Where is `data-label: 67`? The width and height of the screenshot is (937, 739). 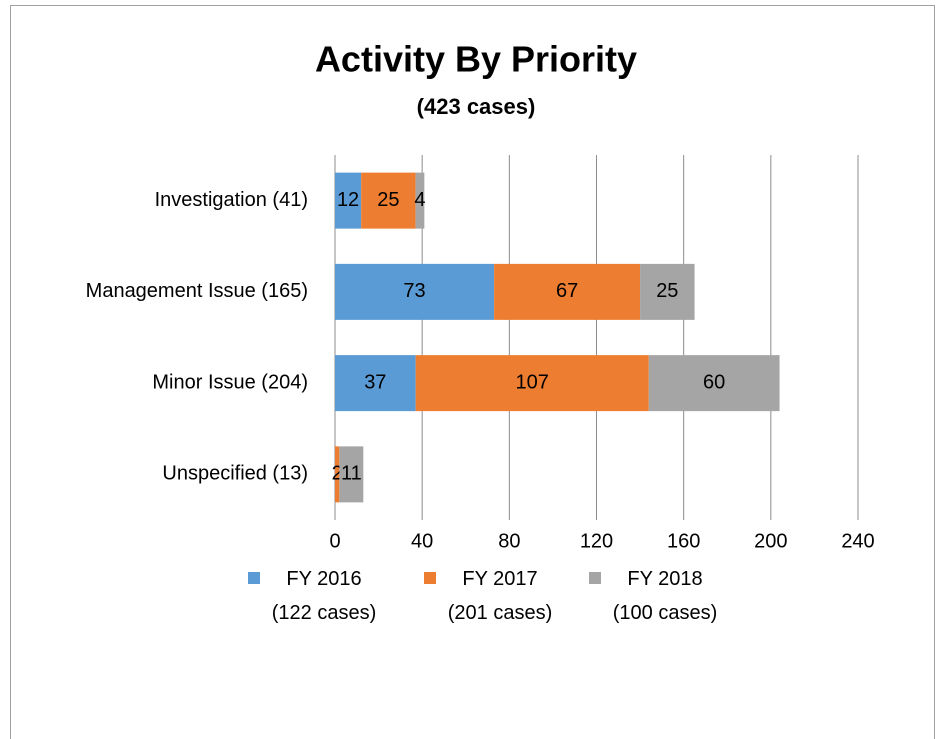
data-label: 67 is located at coordinates (567, 291).